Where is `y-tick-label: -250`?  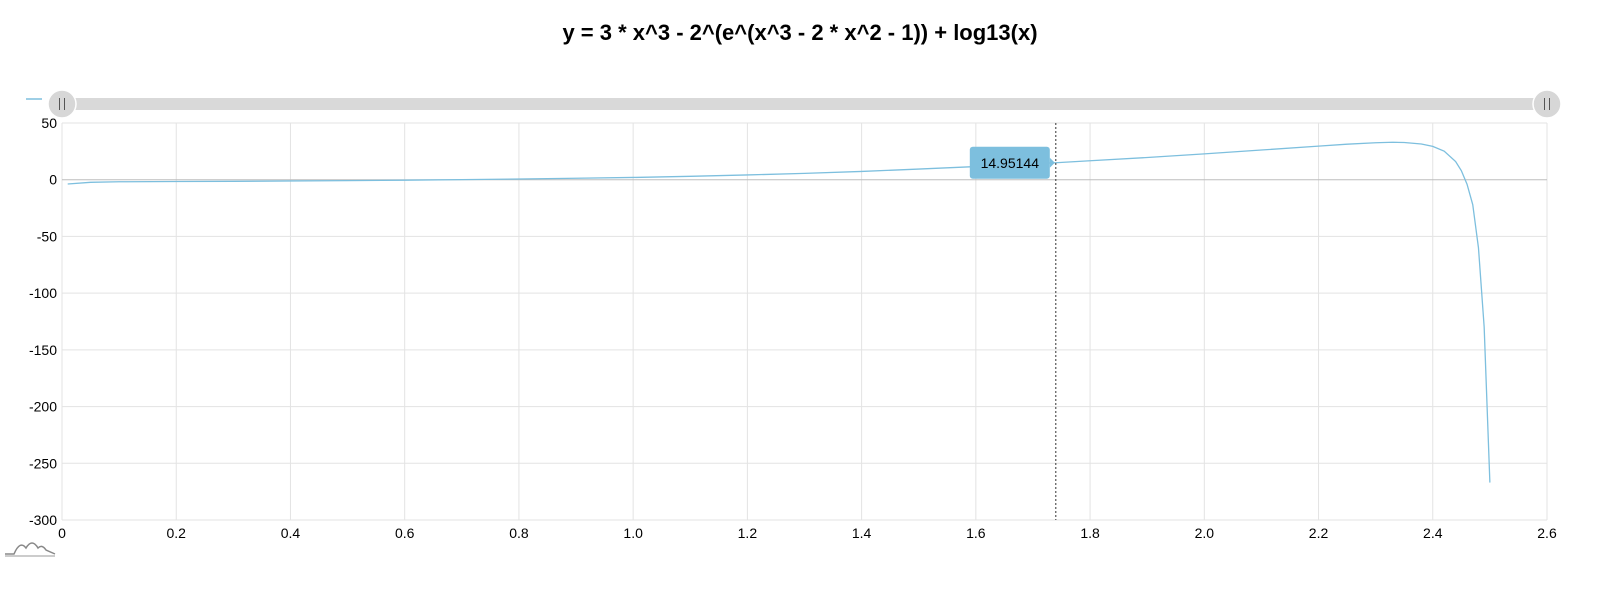
y-tick-label: -250 is located at coordinates (43, 463).